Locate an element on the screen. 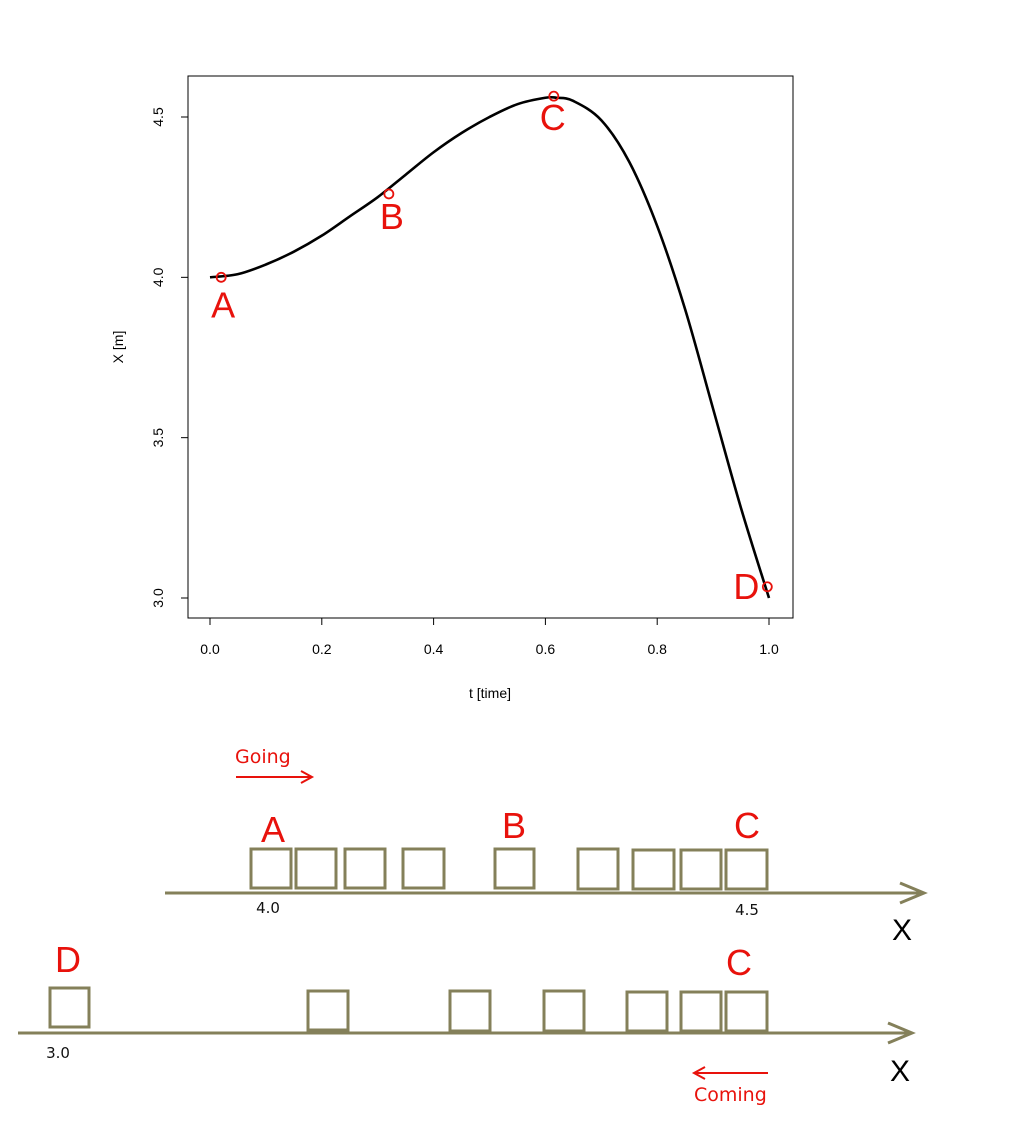  point-label-c: C is located at coordinates (553, 117).